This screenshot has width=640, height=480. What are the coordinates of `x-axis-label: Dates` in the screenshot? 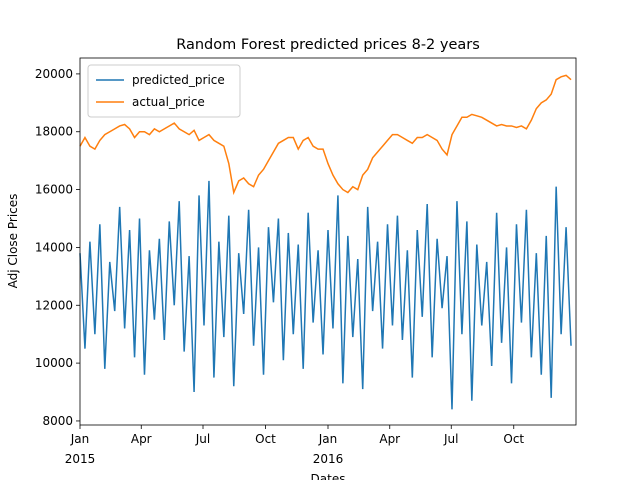 It's located at (328, 476).